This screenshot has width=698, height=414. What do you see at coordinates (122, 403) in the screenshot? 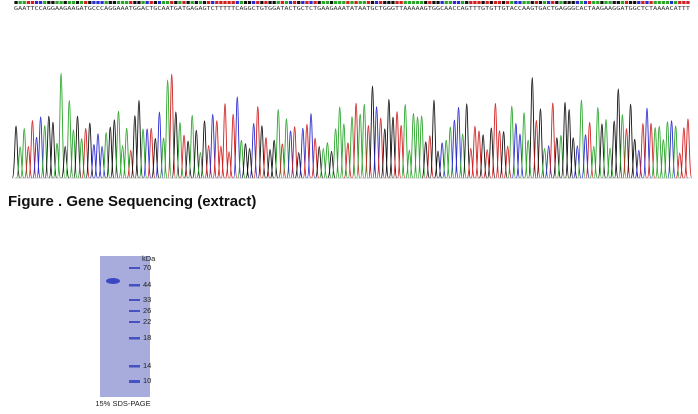
I see `gel-caption: 15% SDS-PAGE` at bounding box center [122, 403].